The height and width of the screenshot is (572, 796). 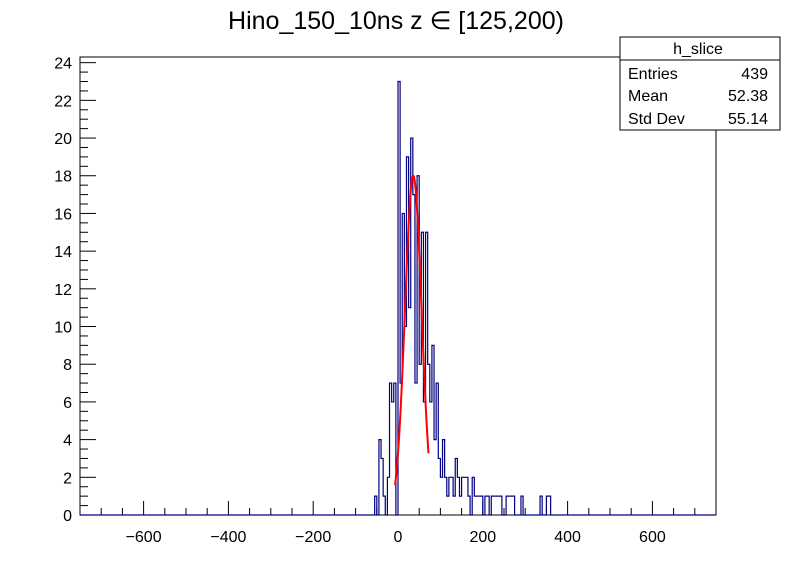 What do you see at coordinates (567, 537) in the screenshot?
I see `x-tick-label: 400` at bounding box center [567, 537].